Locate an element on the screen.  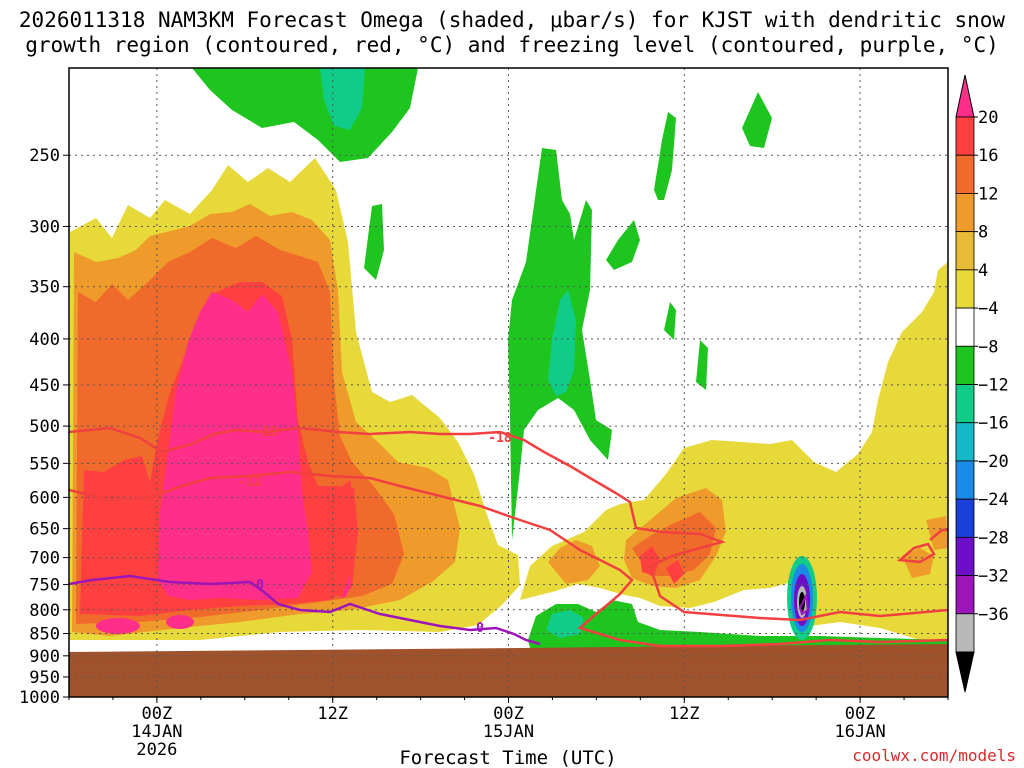
y-tick-label: 850 is located at coordinates (44, 634).